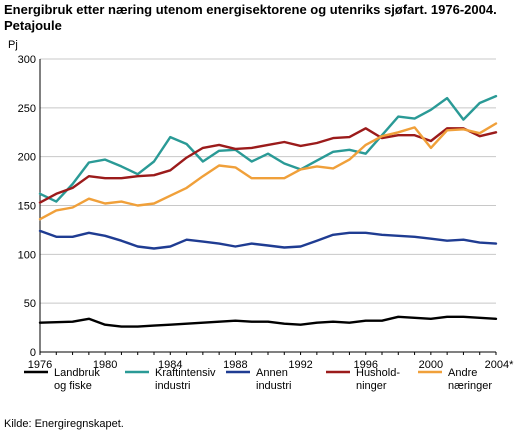 The height and width of the screenshot is (434, 516). What do you see at coordinates (73, 386) in the screenshot?
I see `legend-label: og fiske` at bounding box center [73, 386].